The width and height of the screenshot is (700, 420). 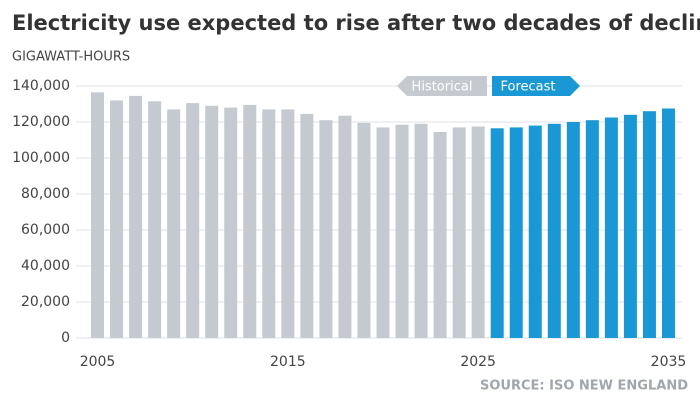 I want to click on y-tick-label: 0, so click(x=65, y=338).